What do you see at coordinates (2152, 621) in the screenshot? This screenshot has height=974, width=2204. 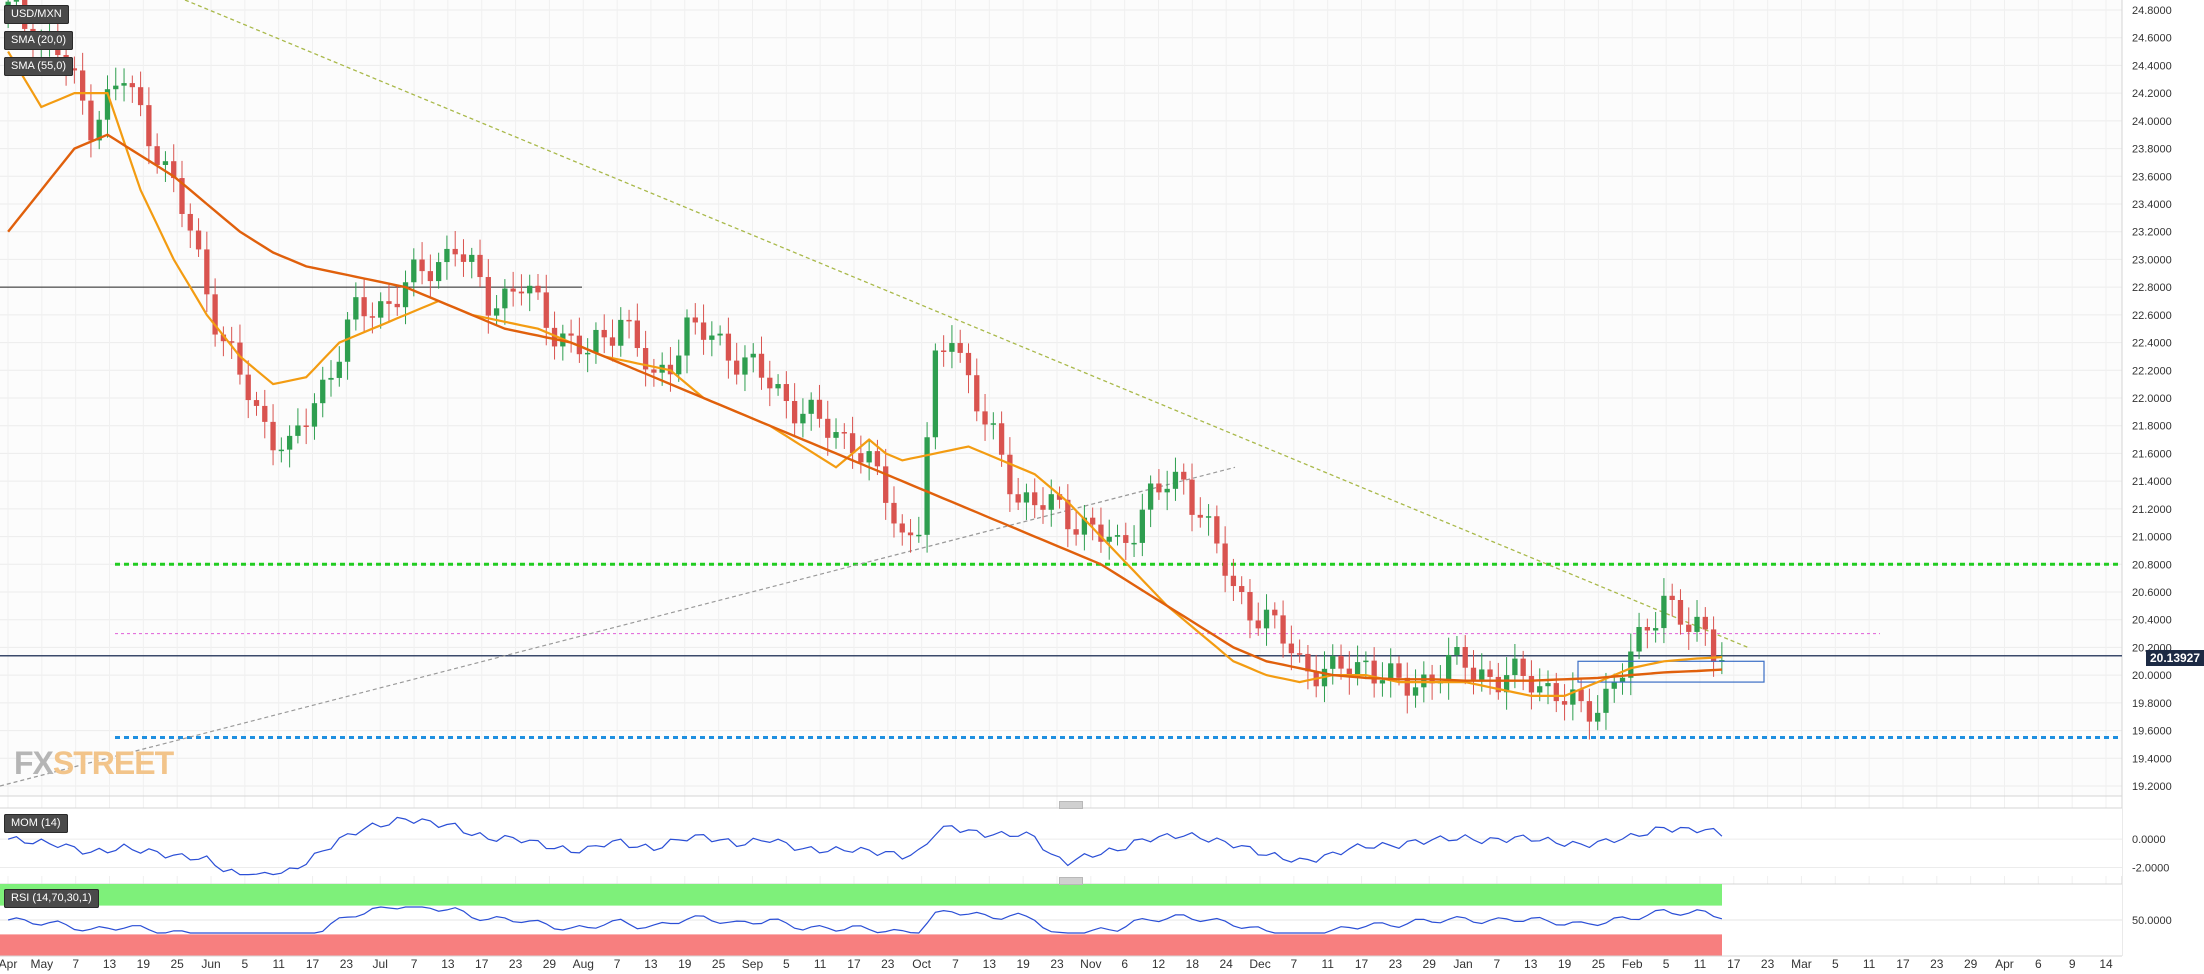 I see `price-tick-label: 20.4000` at bounding box center [2152, 621].